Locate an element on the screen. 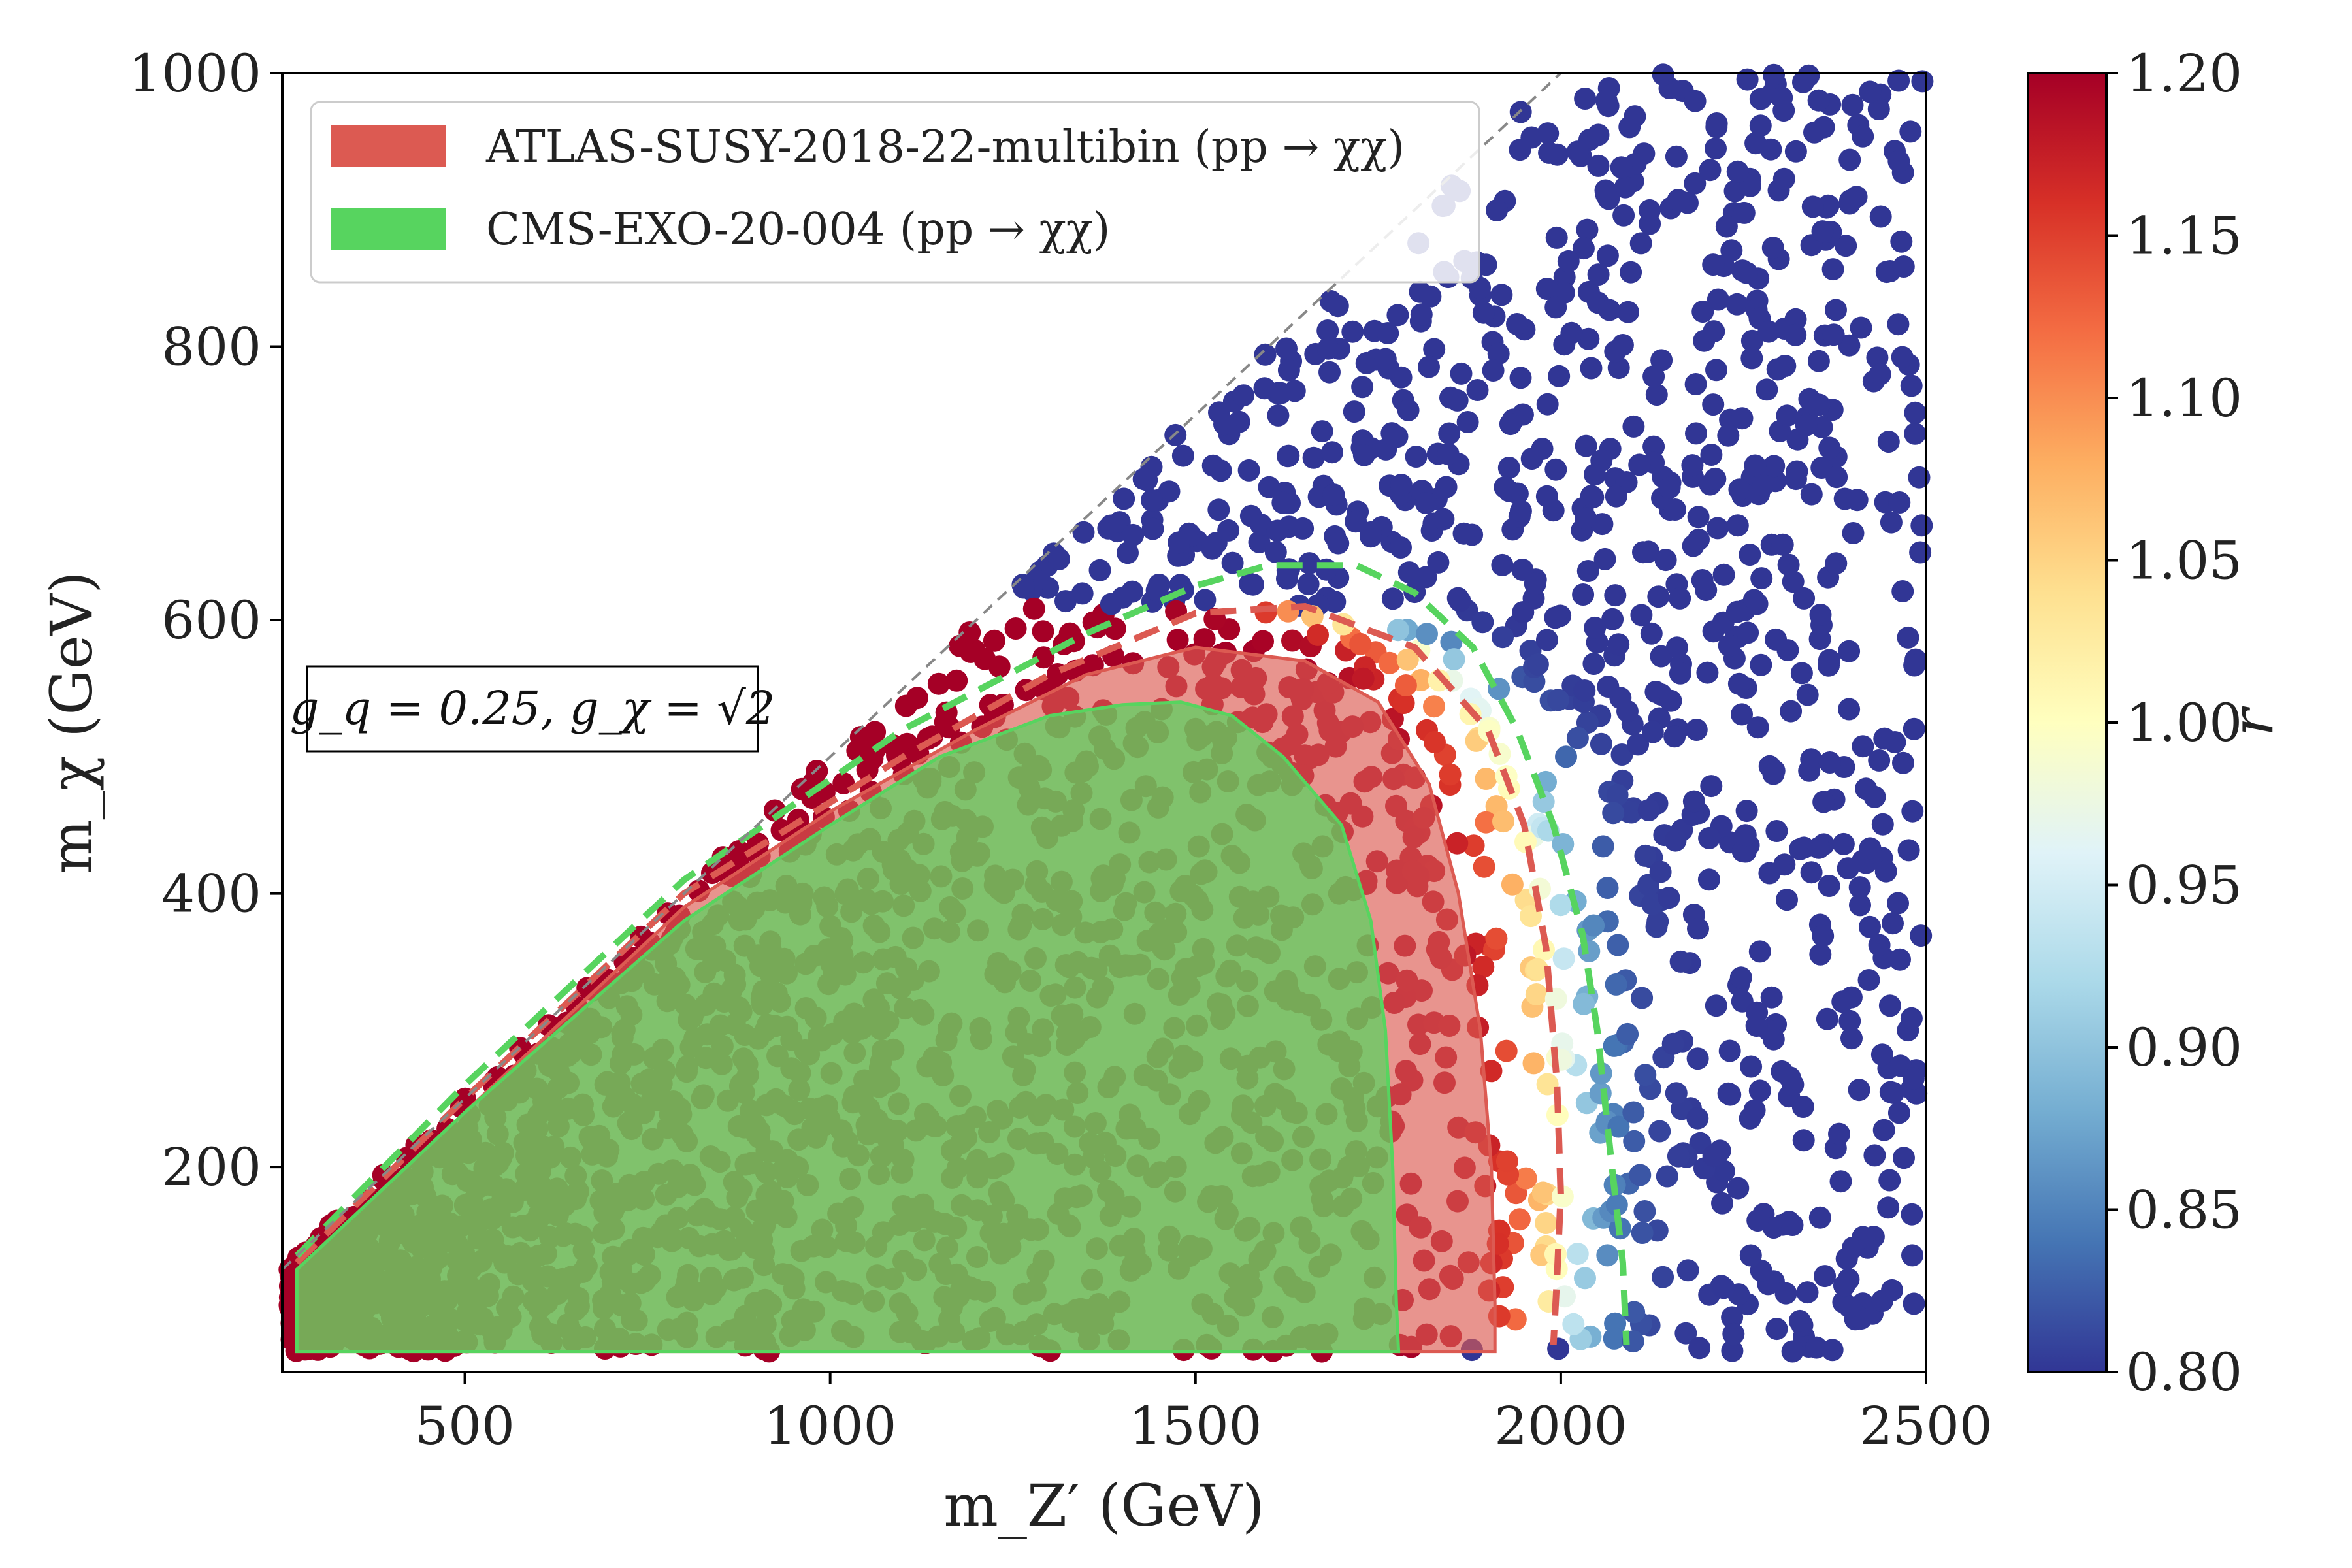  colorbar-title: r is located at coordinates (2252, 721).